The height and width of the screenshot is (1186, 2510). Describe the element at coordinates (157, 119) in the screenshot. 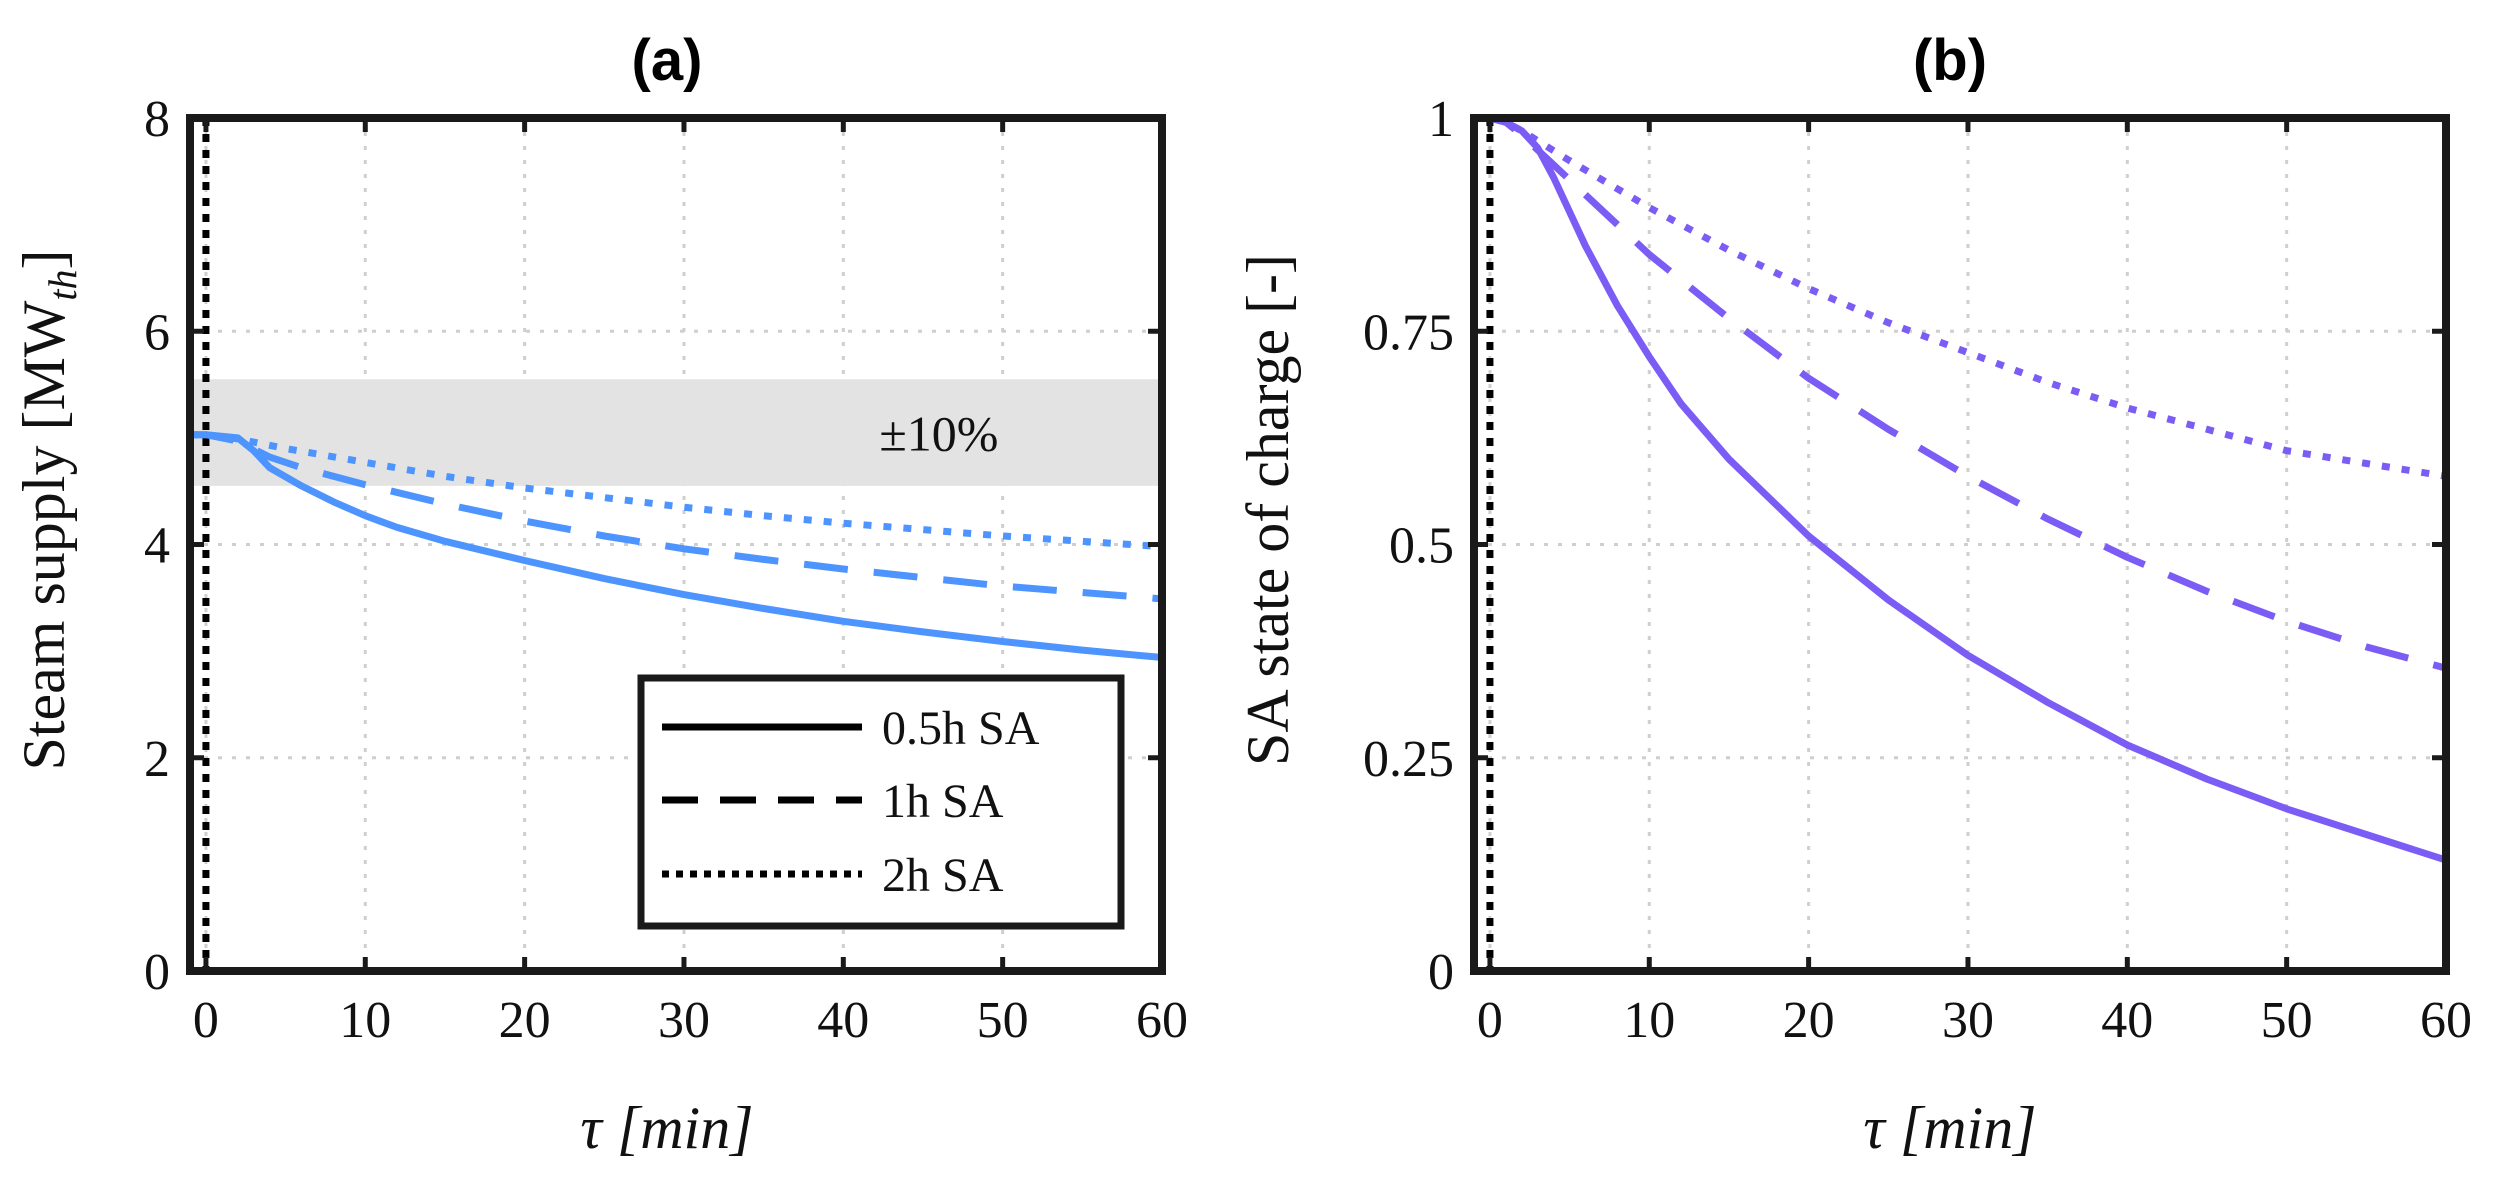

I see `y-tick-label: 8` at that location.